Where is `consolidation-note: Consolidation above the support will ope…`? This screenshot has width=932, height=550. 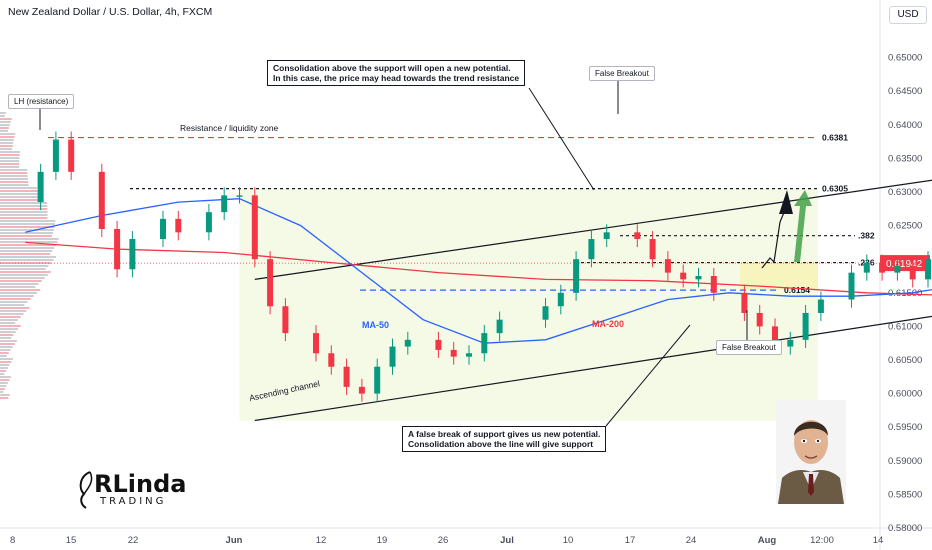
consolidation-note: Consolidation above the support will ope… is located at coordinates (396, 73).